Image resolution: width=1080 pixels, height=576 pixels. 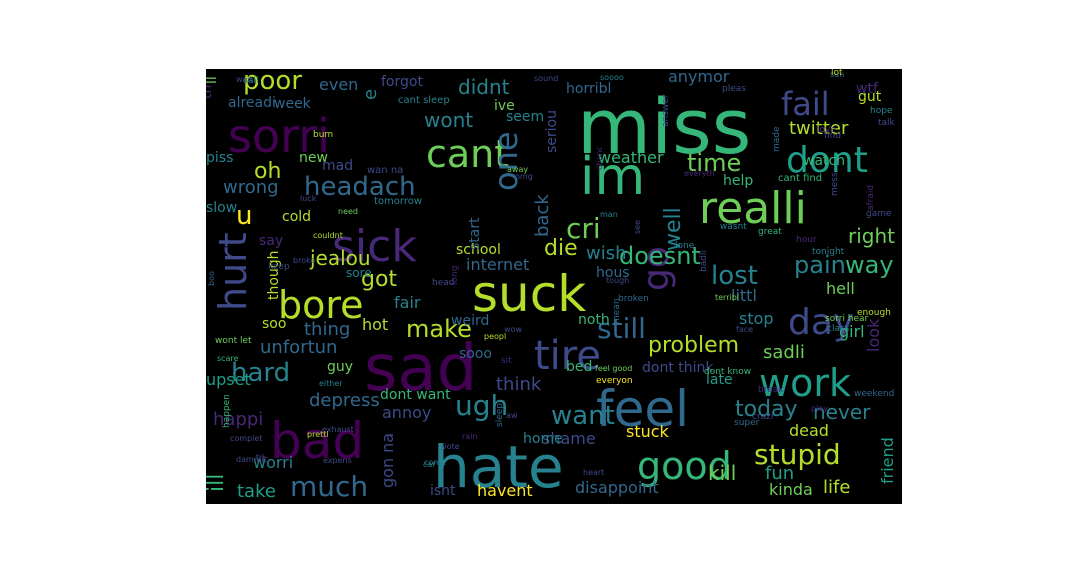 I want to click on cloud-word: need, so click(x=348, y=211).